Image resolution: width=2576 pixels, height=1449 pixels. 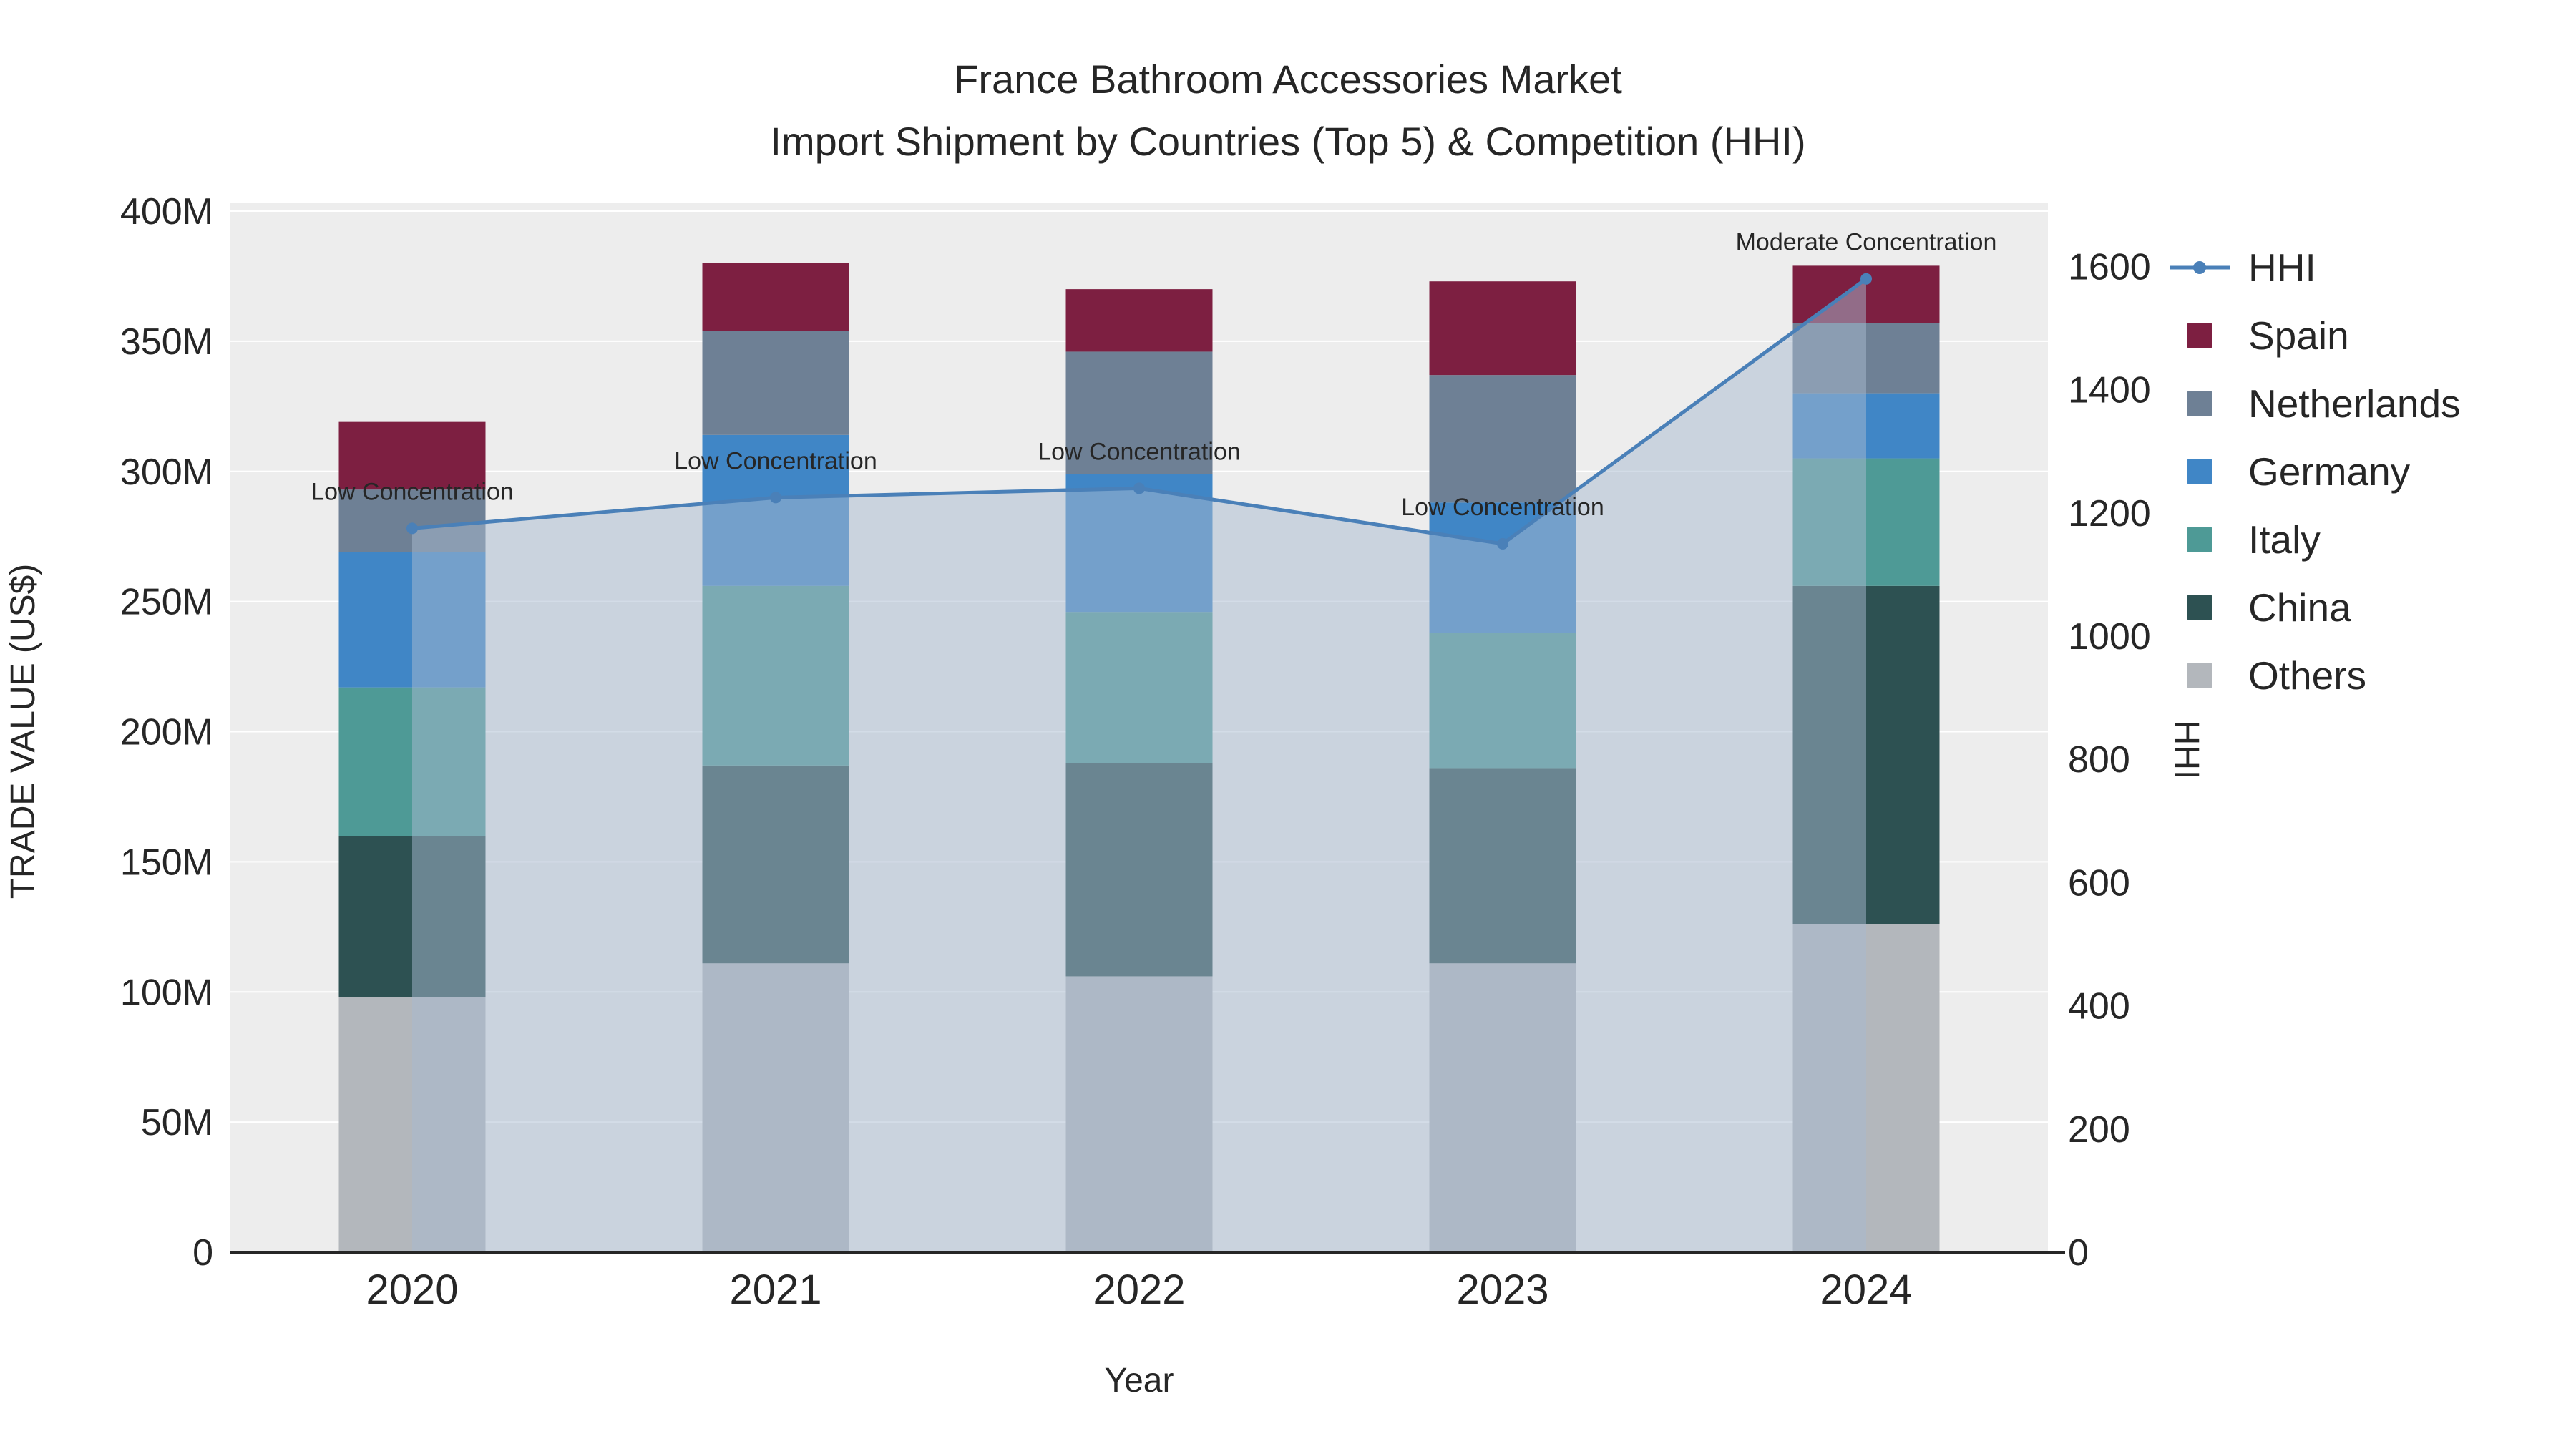 What do you see at coordinates (166, 992) in the screenshot?
I see `y-left-tick-label: 100M` at bounding box center [166, 992].